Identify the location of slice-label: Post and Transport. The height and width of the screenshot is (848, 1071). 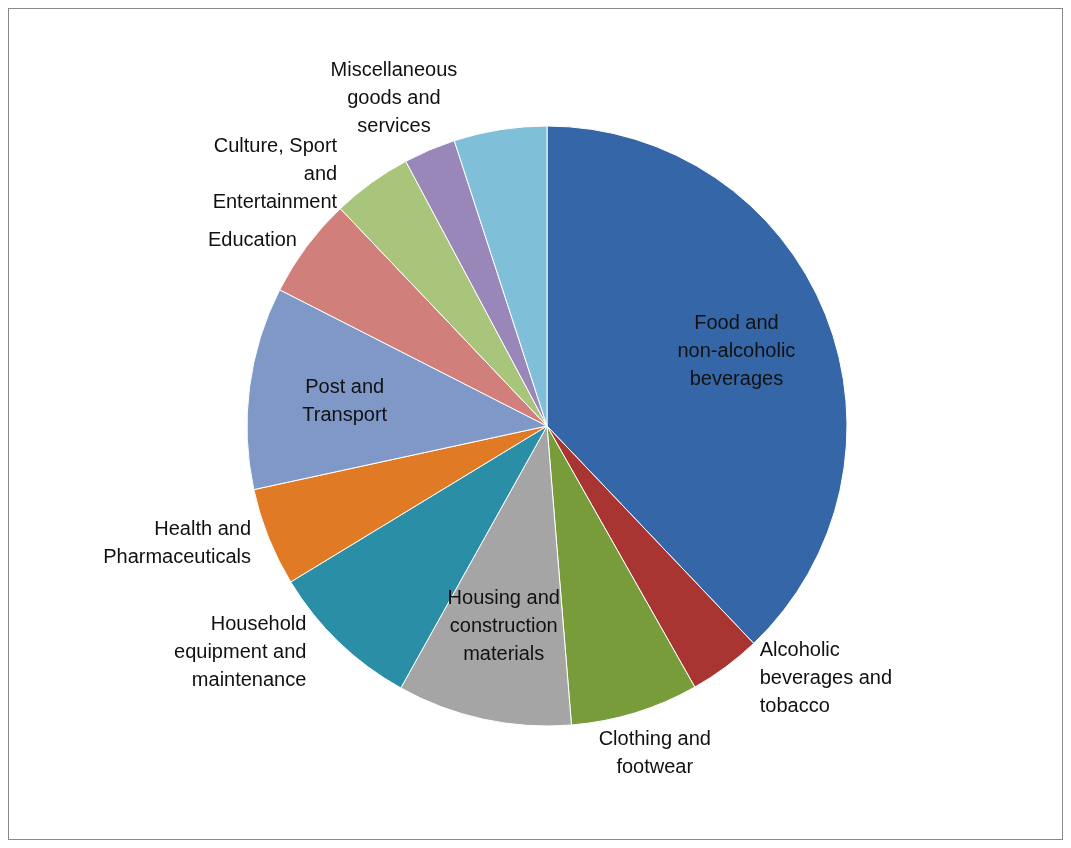
(345, 399).